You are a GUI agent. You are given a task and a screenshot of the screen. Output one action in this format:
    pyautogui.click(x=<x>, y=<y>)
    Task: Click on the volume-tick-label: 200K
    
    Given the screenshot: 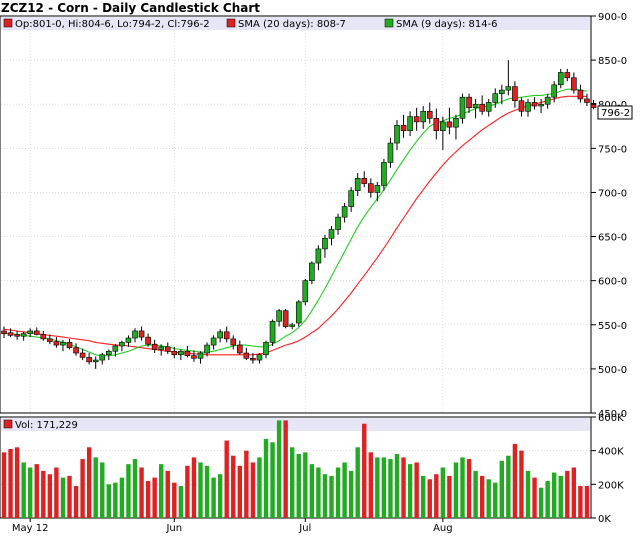 What is the action you would take?
    pyautogui.click(x=611, y=485)
    